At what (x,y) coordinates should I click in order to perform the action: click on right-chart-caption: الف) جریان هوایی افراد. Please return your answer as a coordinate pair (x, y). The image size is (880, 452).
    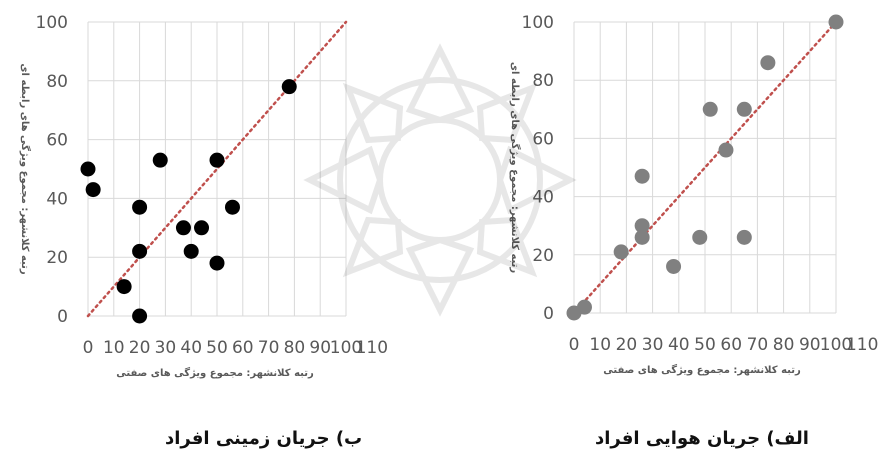
    Looking at the image, I should click on (702, 438).